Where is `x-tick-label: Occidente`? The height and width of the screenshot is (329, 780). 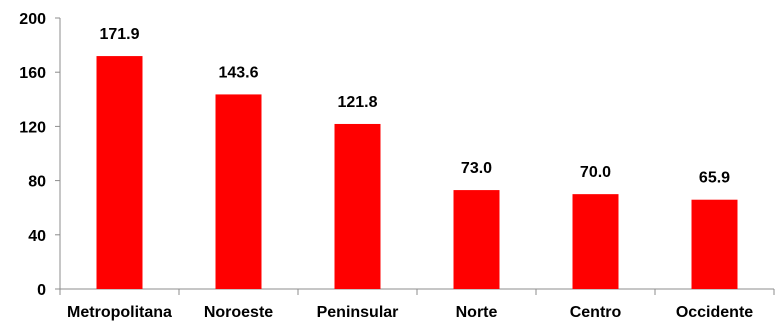 x-tick-label: Occidente is located at coordinates (714, 312).